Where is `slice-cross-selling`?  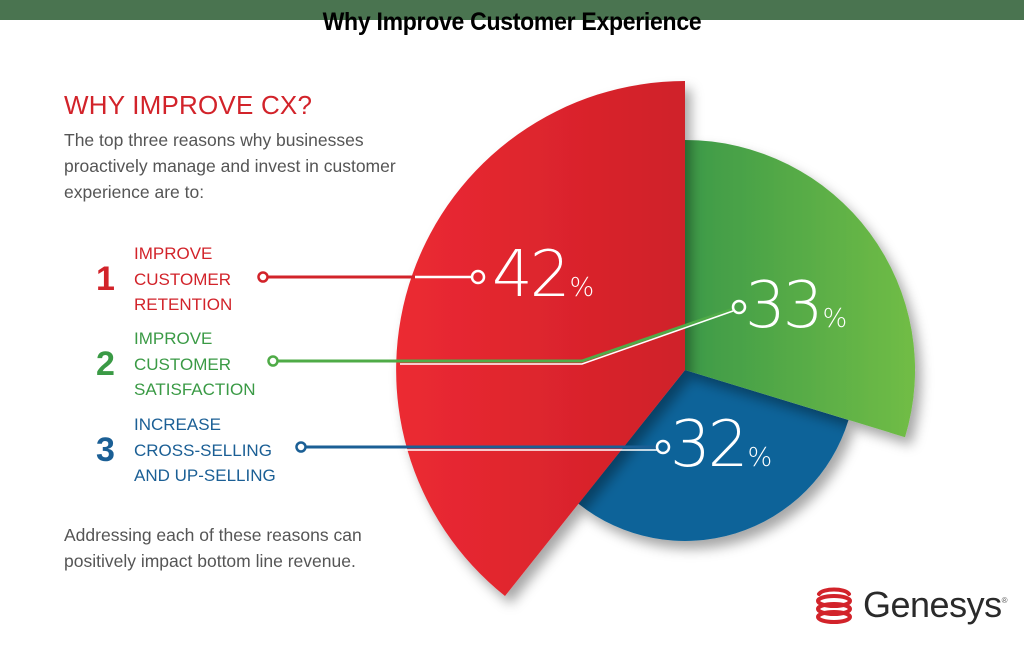 slice-cross-selling is located at coordinates (713, 455).